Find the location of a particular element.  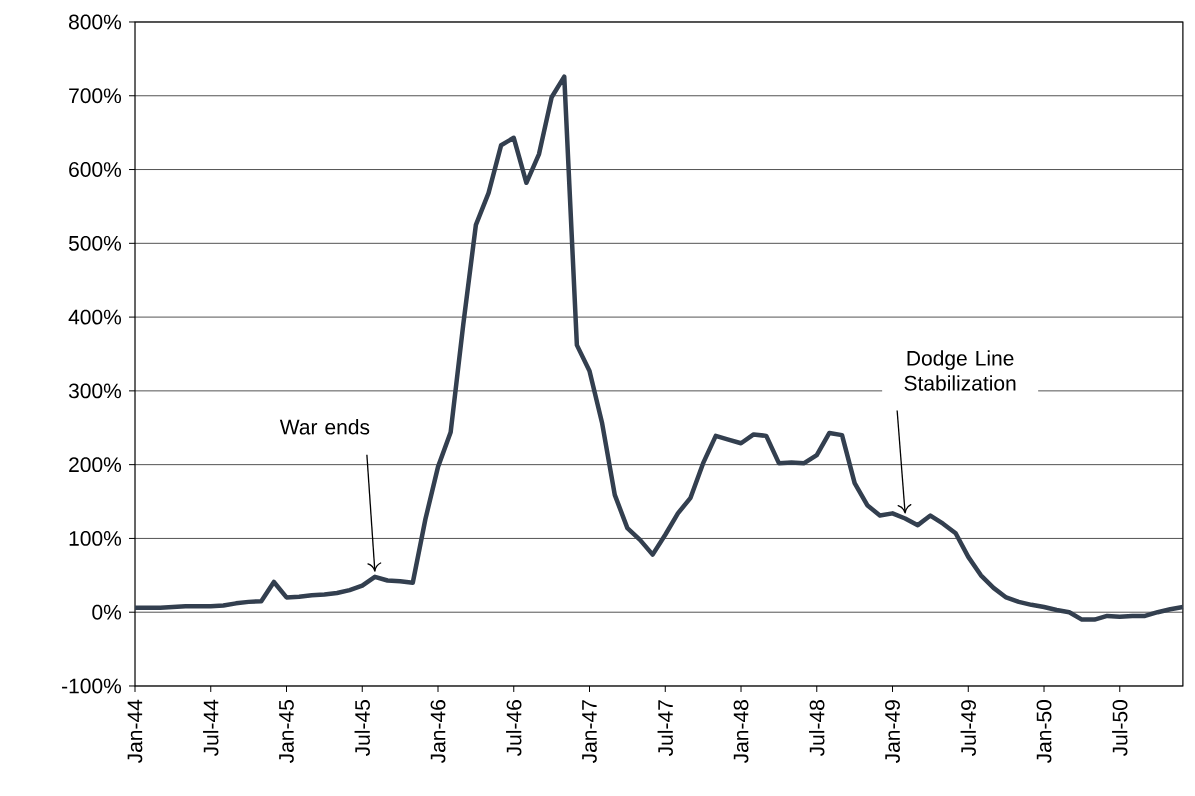

y-tick-label: 100% is located at coordinates (95, 538).